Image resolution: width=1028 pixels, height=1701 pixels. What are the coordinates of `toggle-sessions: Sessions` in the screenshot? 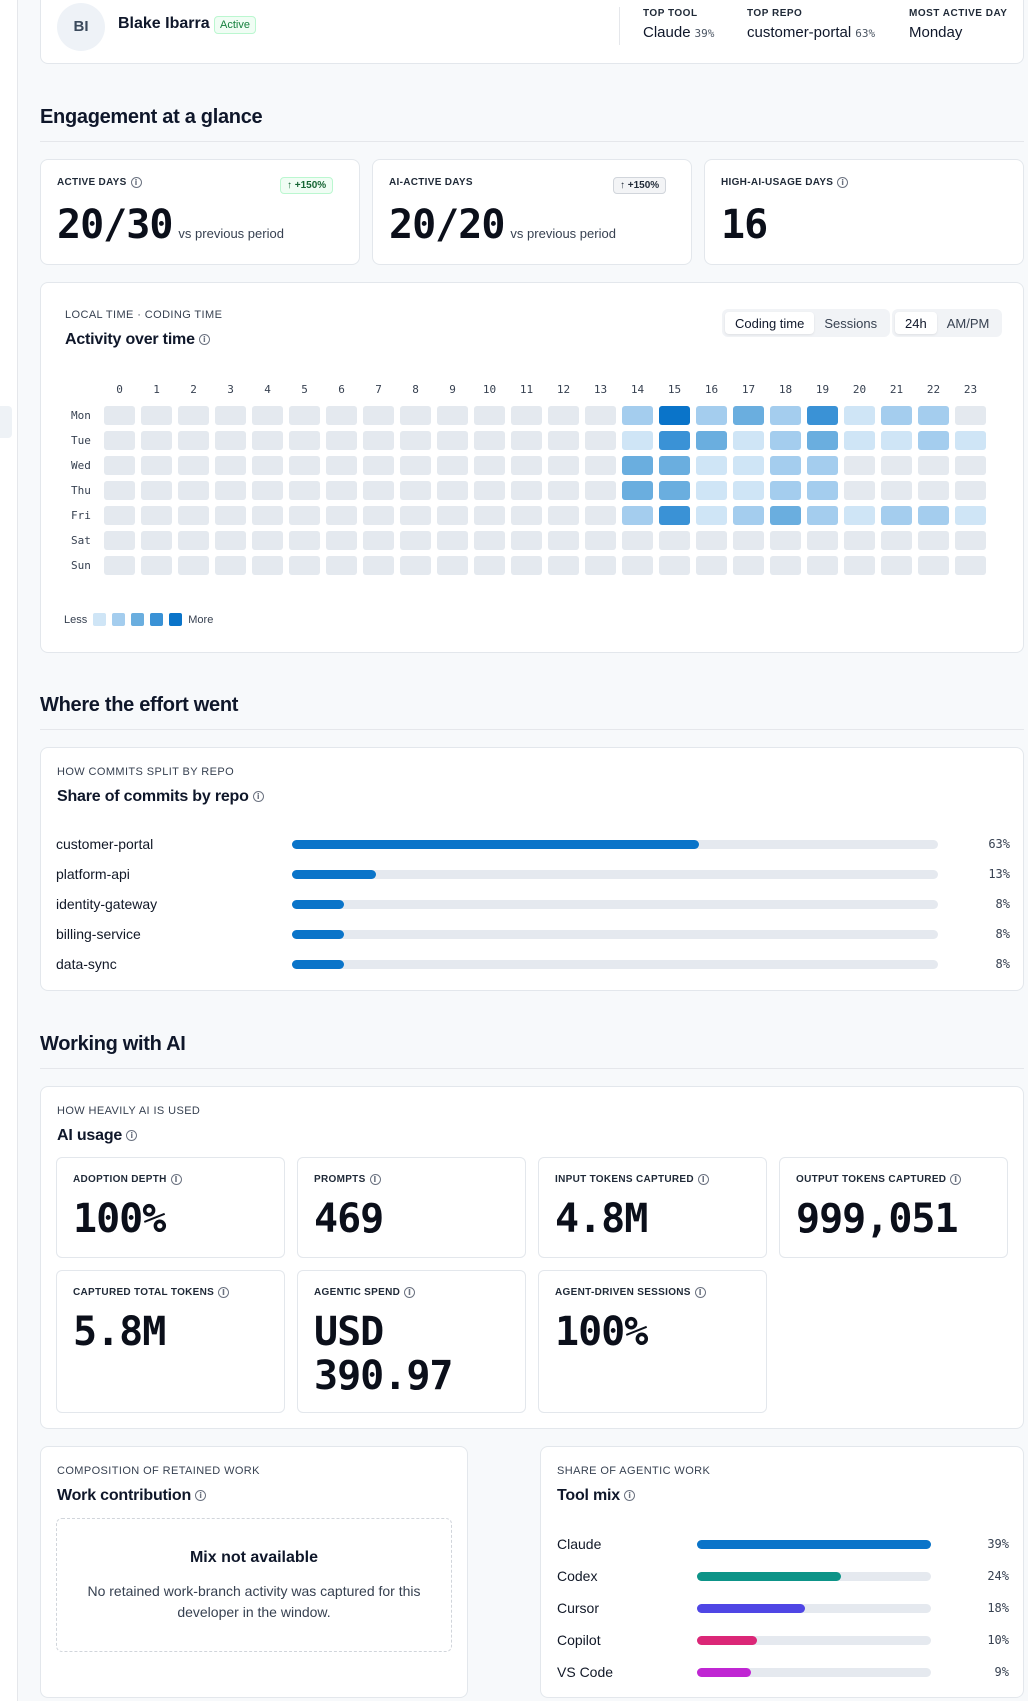 It's located at (851, 323).